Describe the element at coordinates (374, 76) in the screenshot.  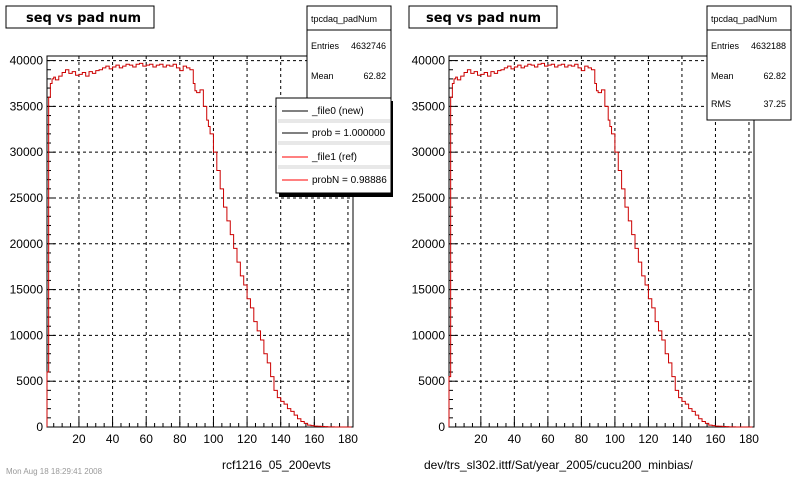
I see `left-stats-mean-value: 62.82` at that location.